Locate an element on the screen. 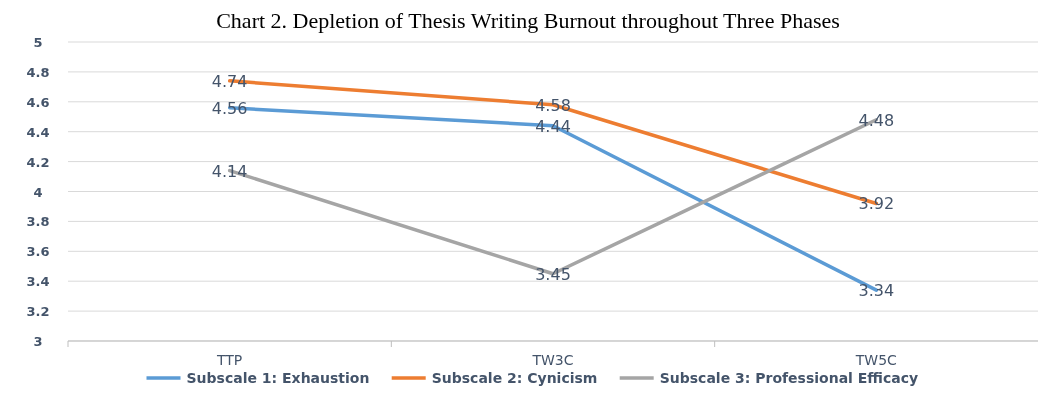 This screenshot has width=1056, height=401. y-tick-label: 3.2 is located at coordinates (38, 312).